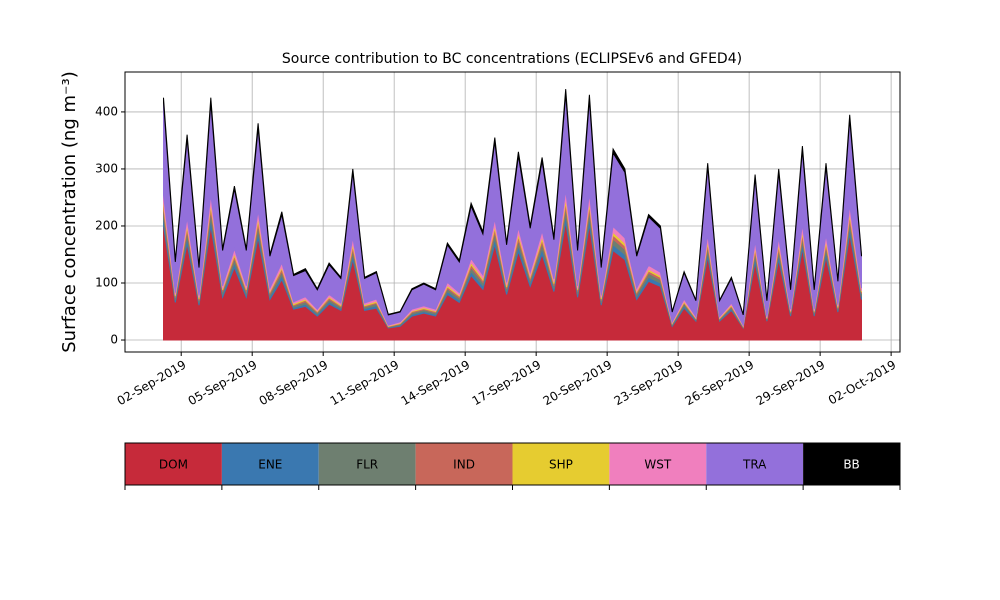 Image resolution: width=1000 pixels, height=600 pixels. Describe the element at coordinates (106, 111) in the screenshot. I see `y-tick-label: 400` at that location.